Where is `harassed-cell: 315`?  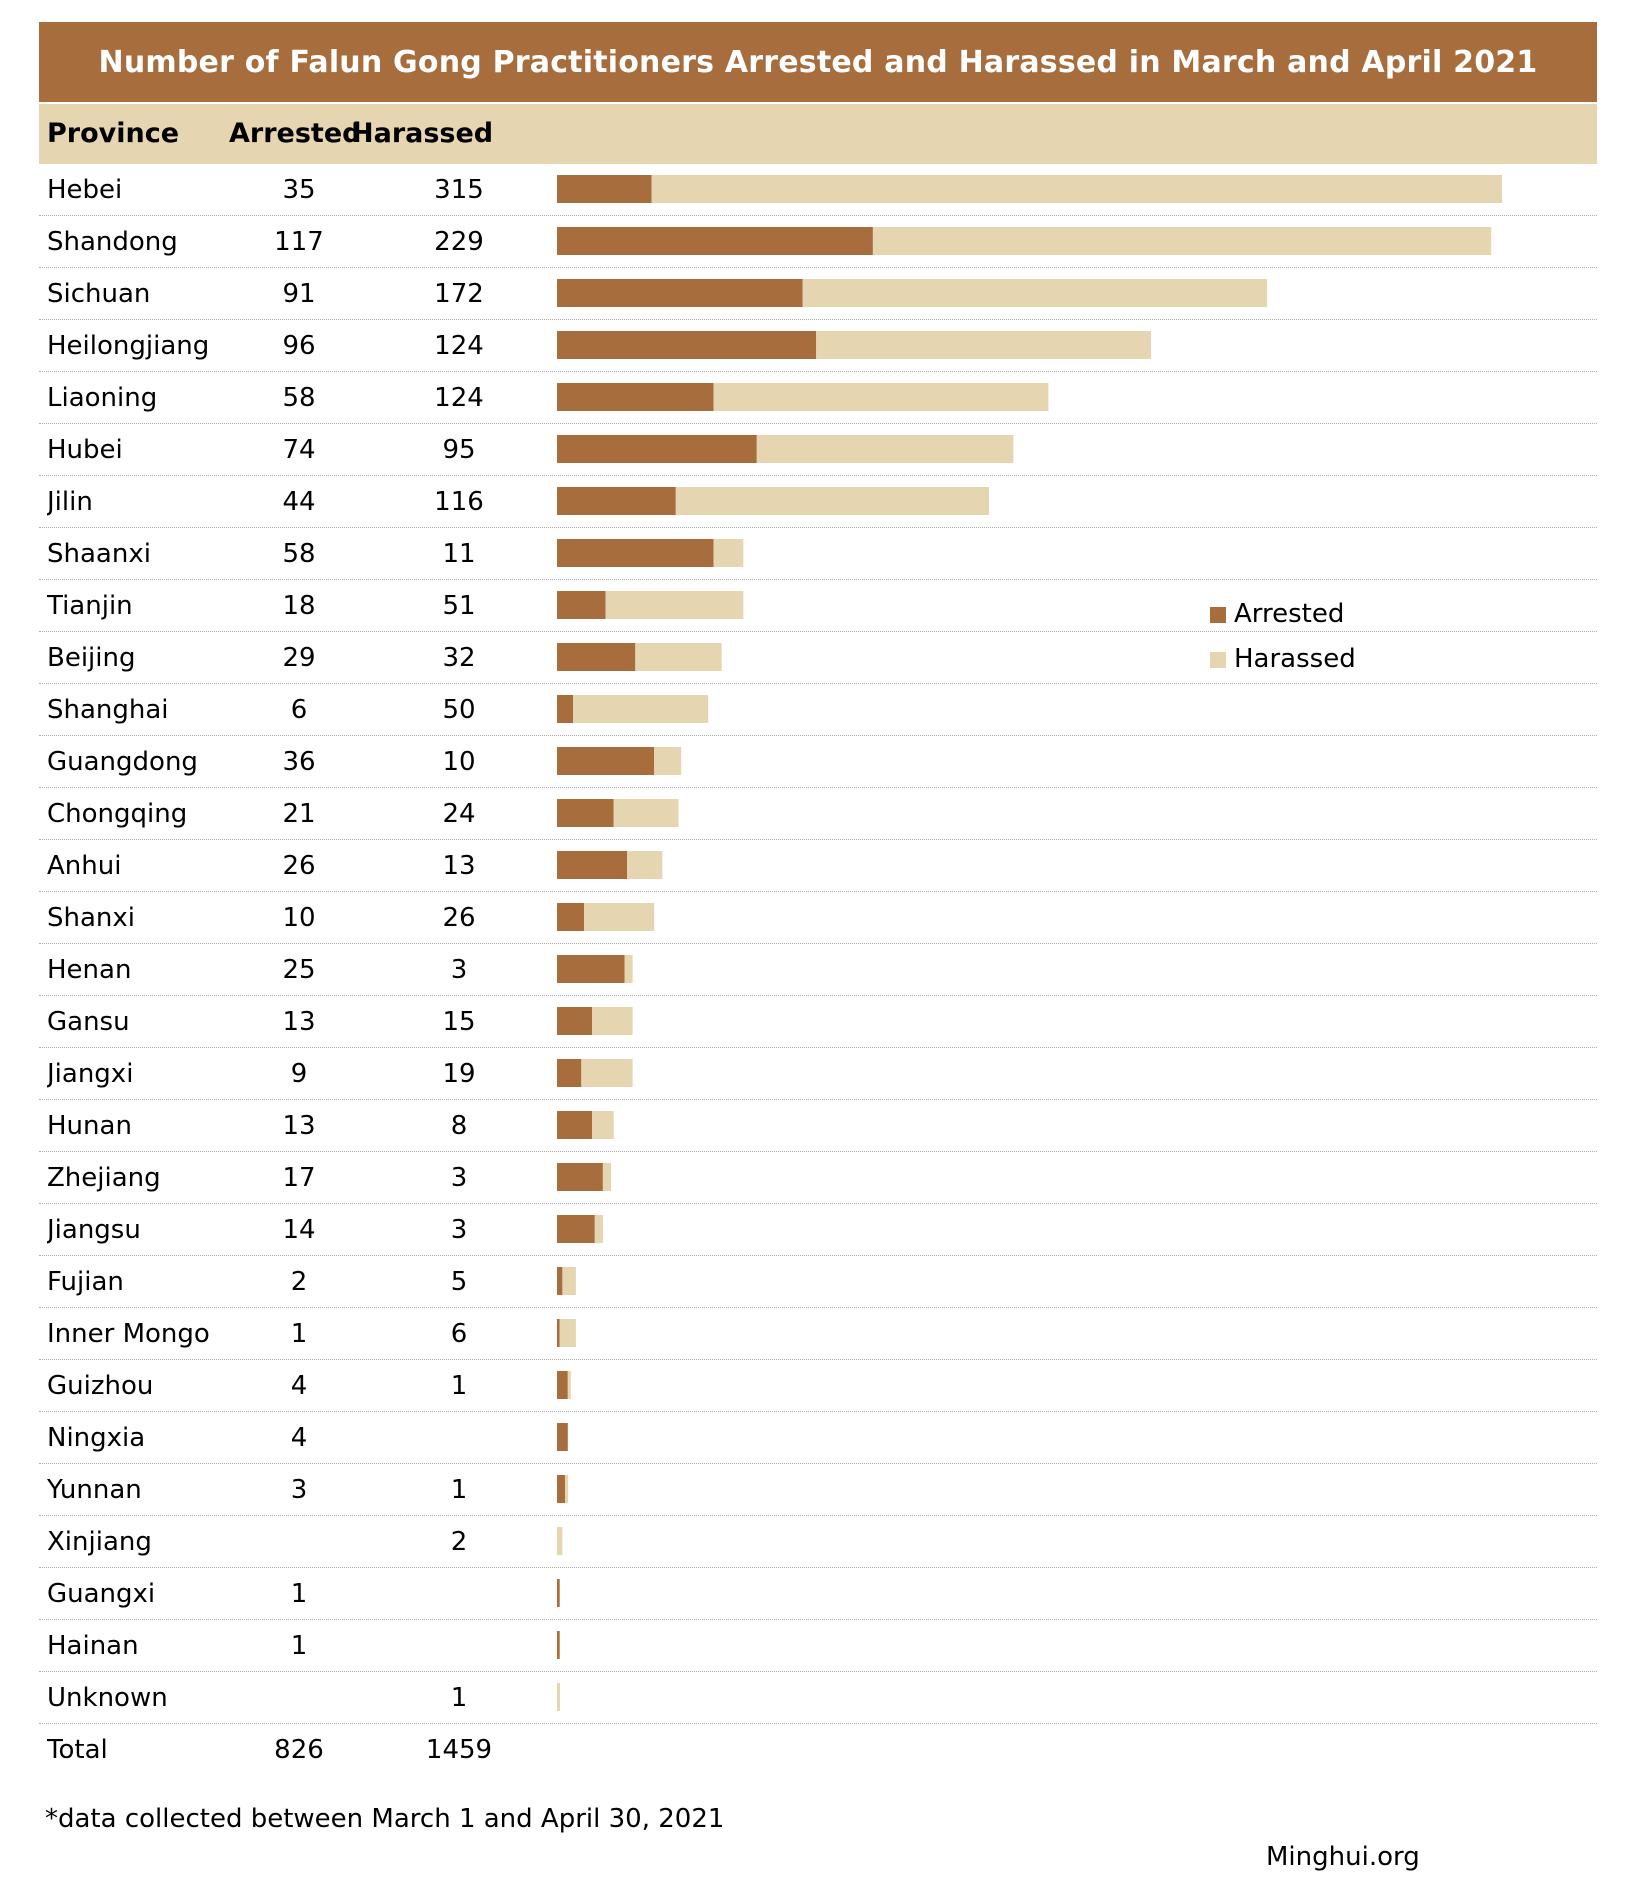 harassed-cell: 315 is located at coordinates (459, 190).